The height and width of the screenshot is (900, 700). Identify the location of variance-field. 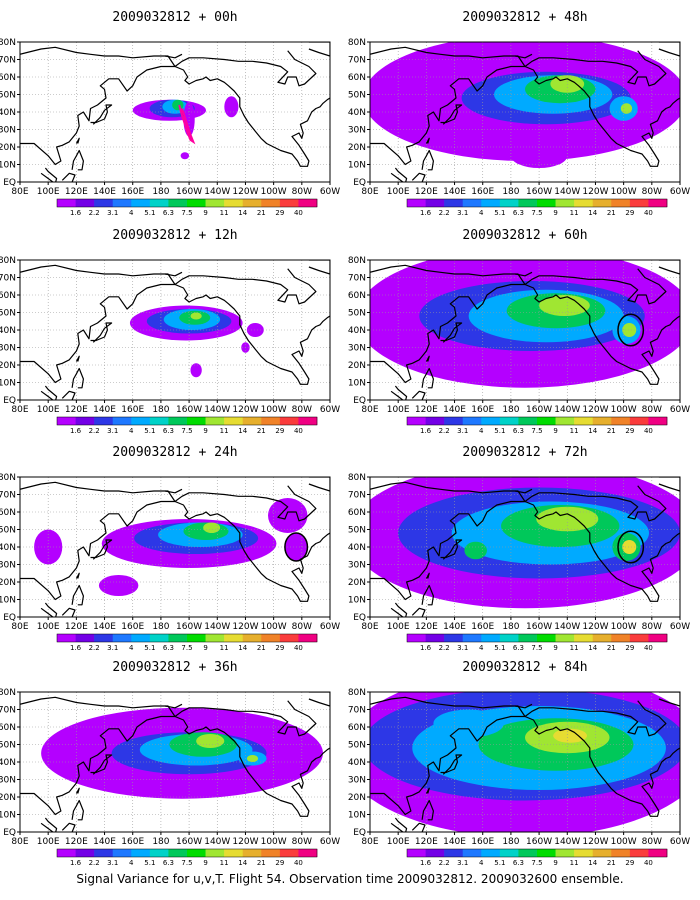
(525, 547).